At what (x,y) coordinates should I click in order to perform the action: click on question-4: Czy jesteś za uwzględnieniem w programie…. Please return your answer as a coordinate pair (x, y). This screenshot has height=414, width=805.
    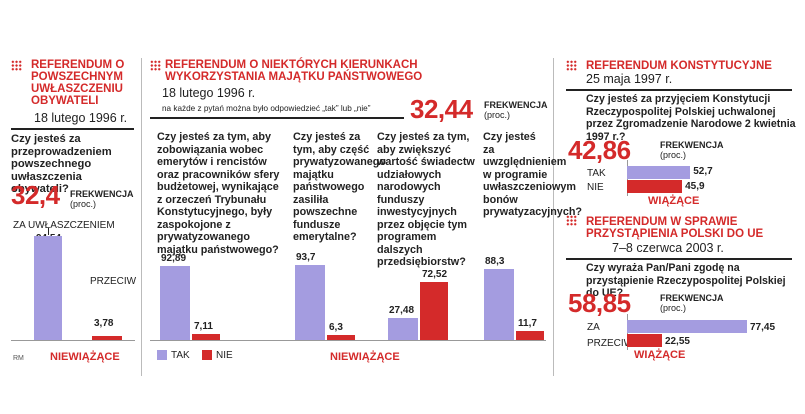
    Looking at the image, I should click on (533, 174).